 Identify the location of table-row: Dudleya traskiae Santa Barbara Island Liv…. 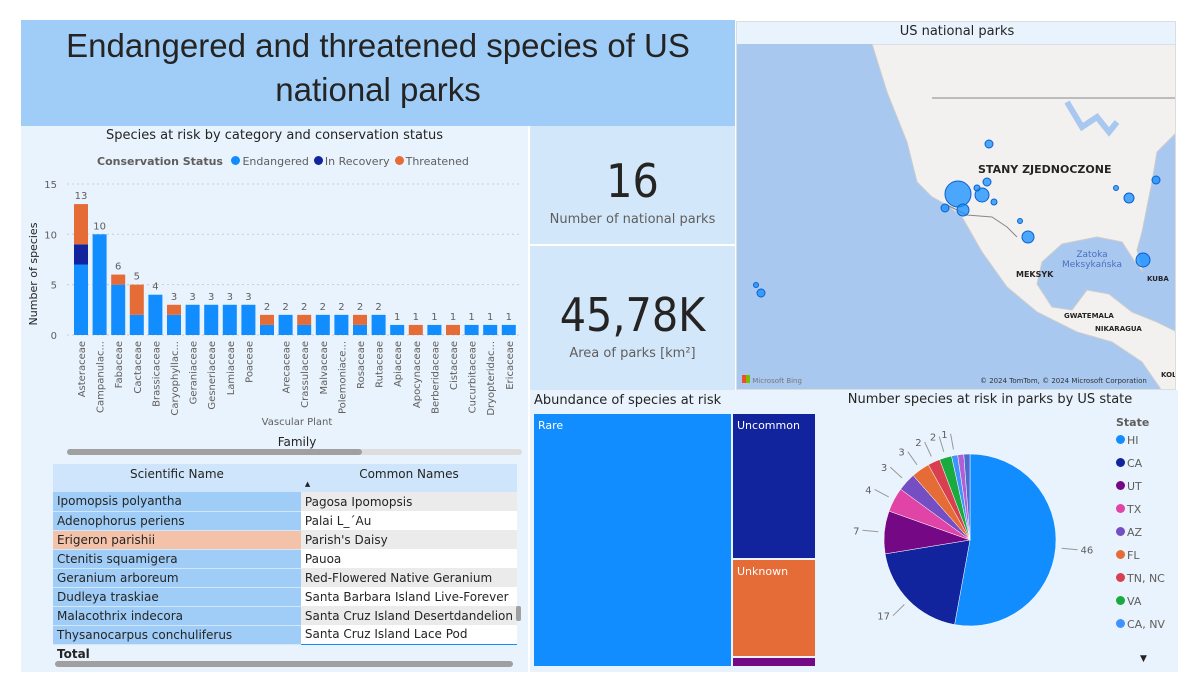
(285, 597).